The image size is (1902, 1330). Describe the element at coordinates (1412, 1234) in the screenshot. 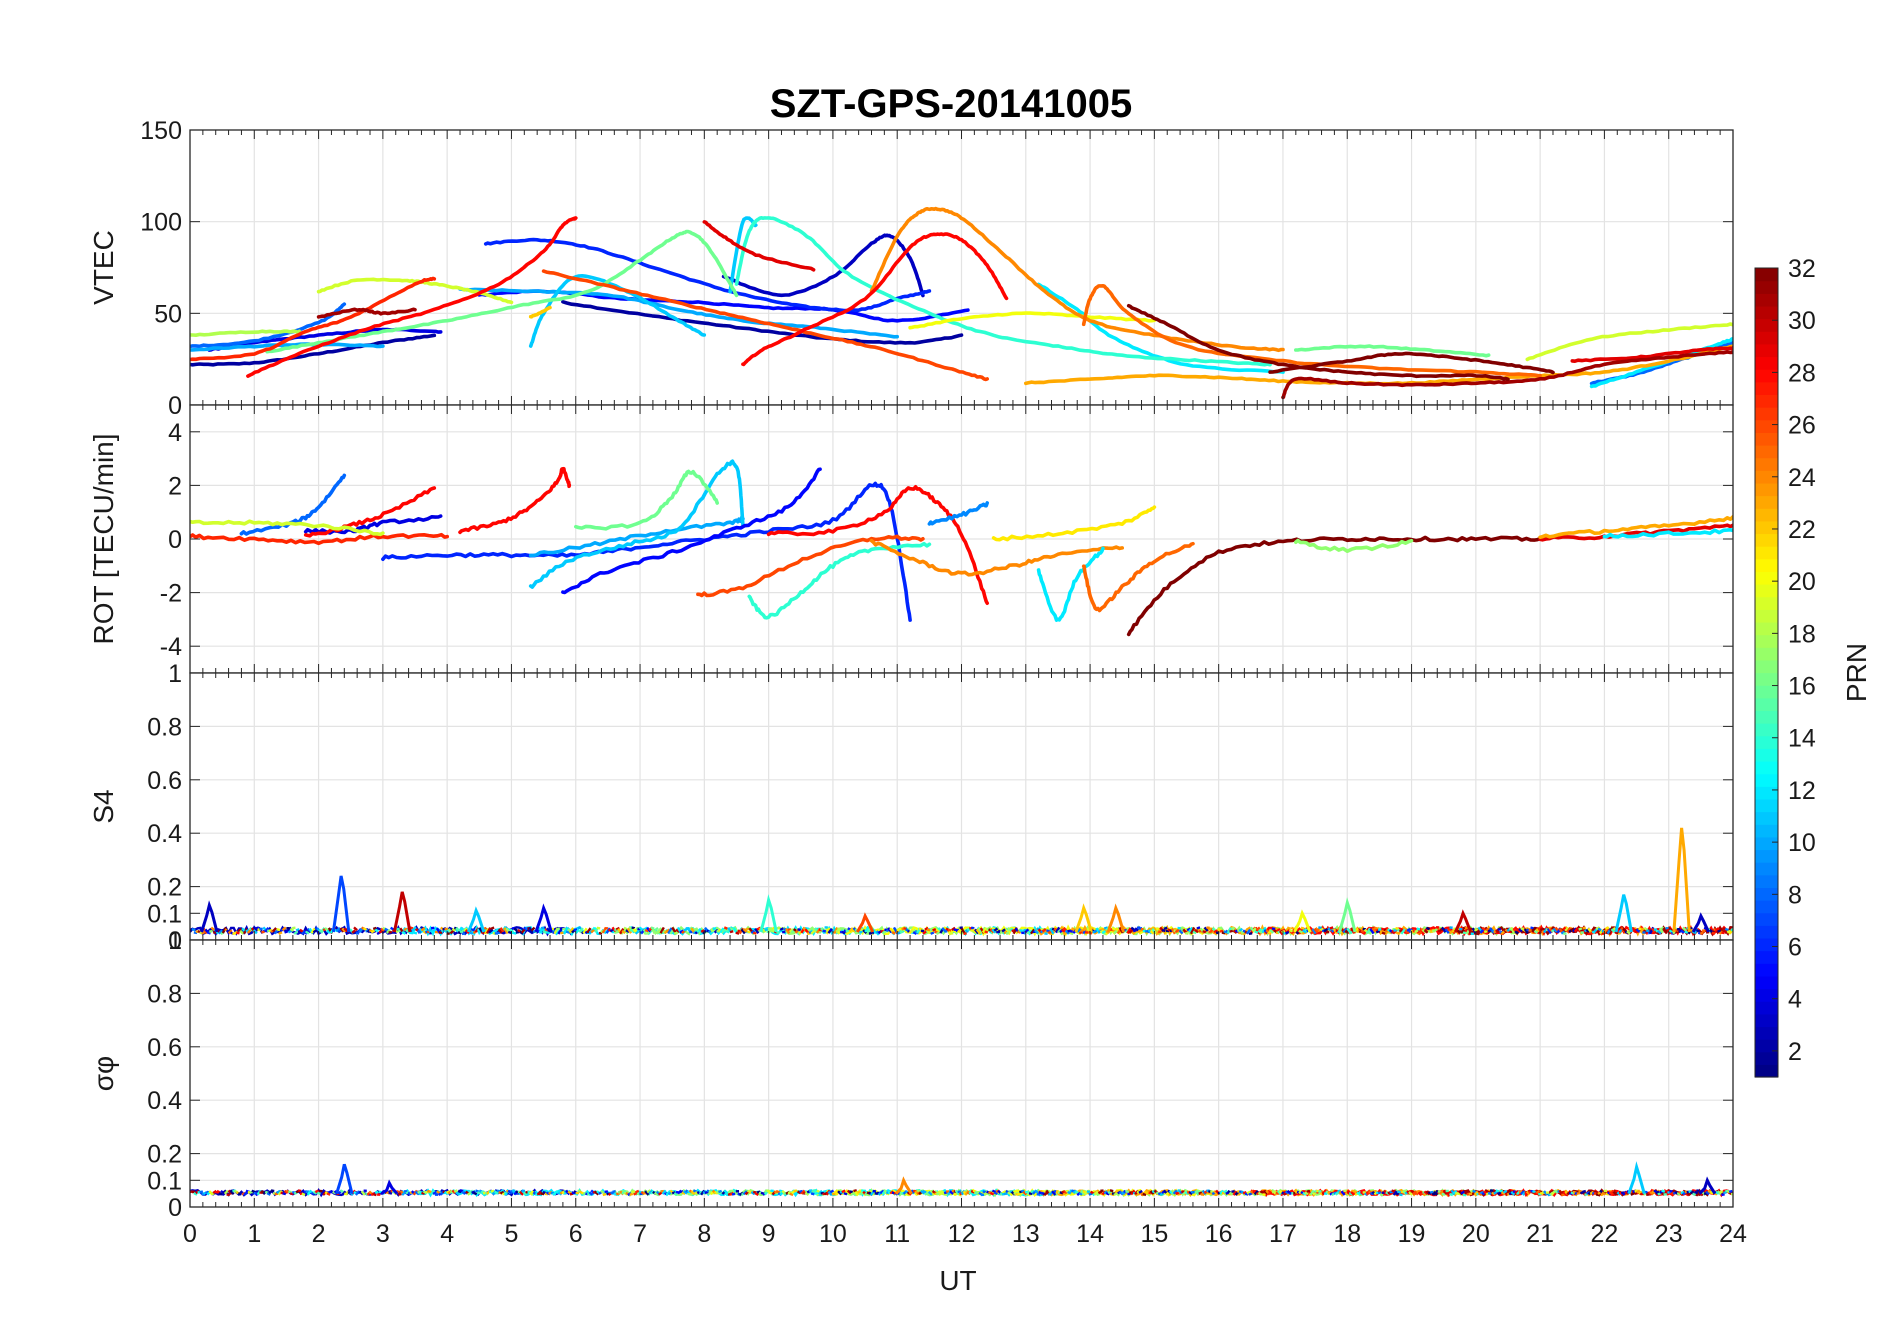

I see `x-tick-label: 19` at that location.